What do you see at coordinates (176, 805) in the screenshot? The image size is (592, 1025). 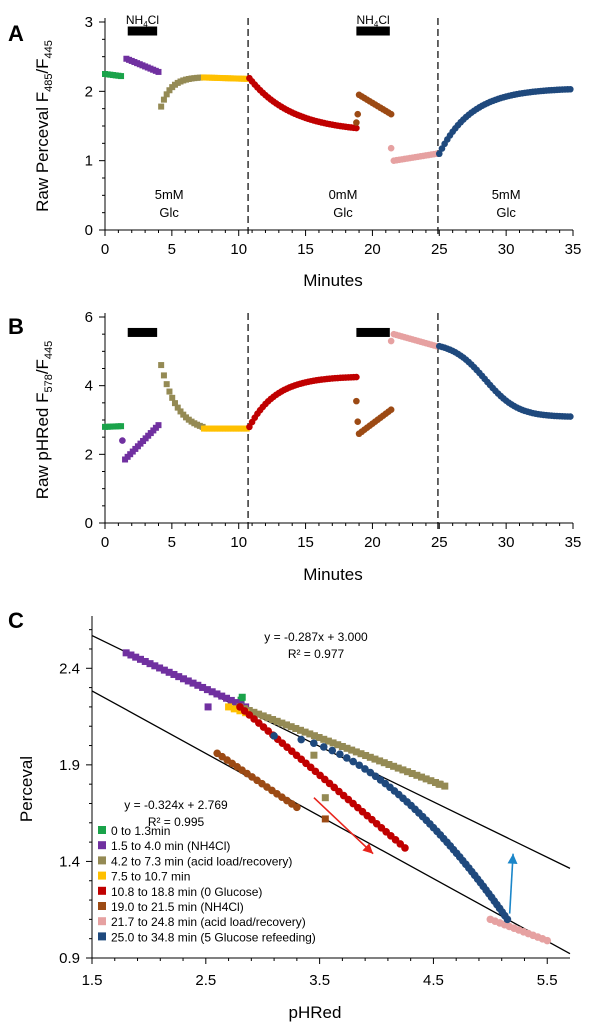 I see `fit-equation: y = -0.324x + 2.769` at bounding box center [176, 805].